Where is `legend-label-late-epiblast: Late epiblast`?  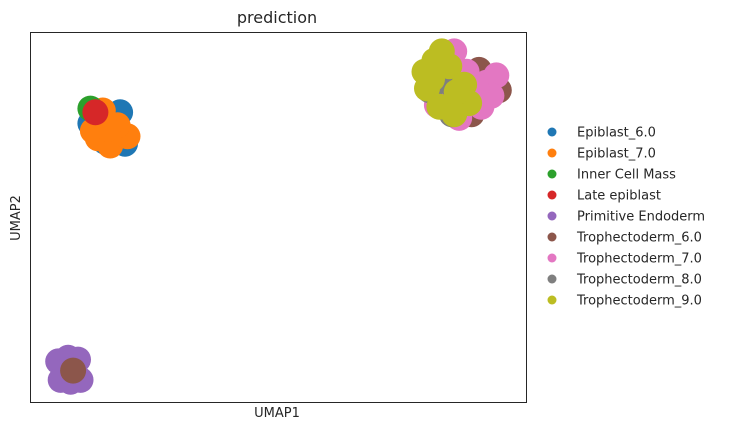
legend-label-late-epiblast: Late epiblast is located at coordinates (619, 196).